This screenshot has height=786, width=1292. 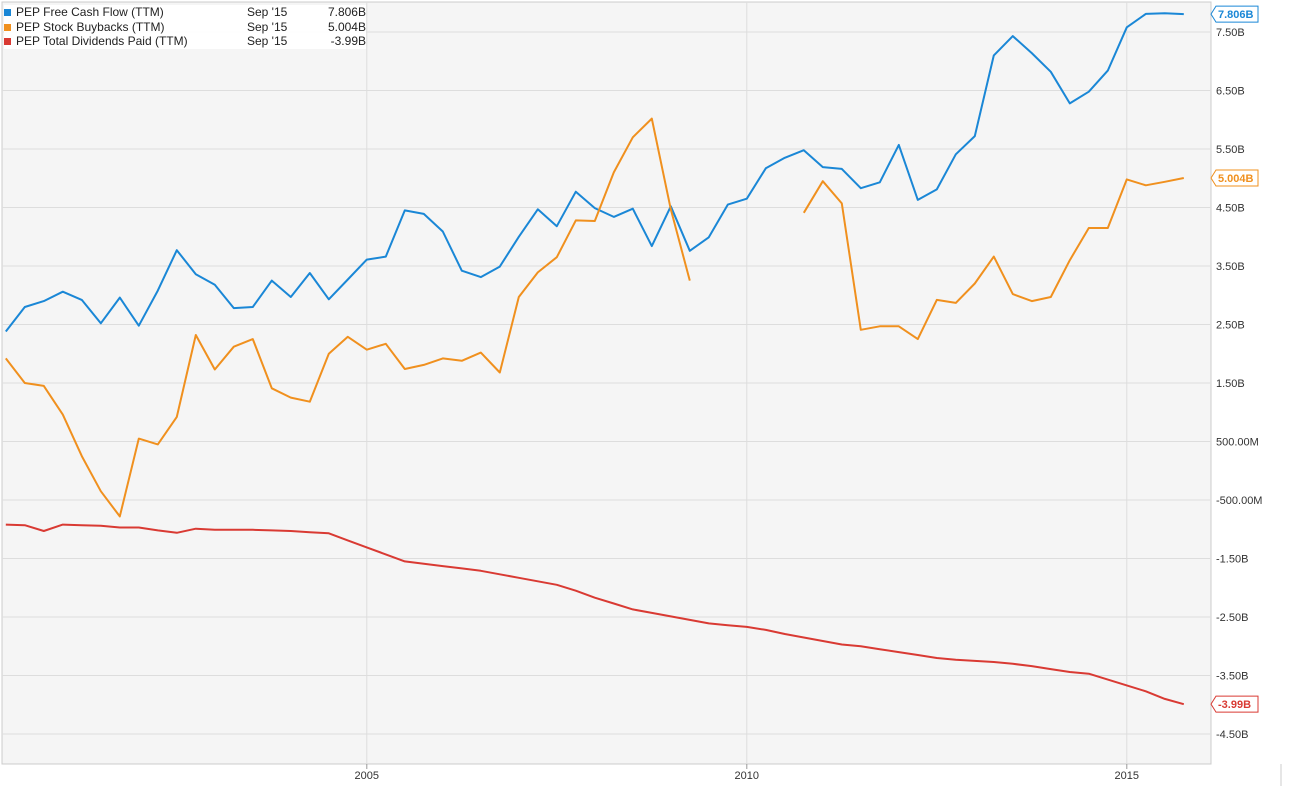 I want to click on series-end-labels: 7.806B 5.004B -3.99B, so click(x=1234, y=359).